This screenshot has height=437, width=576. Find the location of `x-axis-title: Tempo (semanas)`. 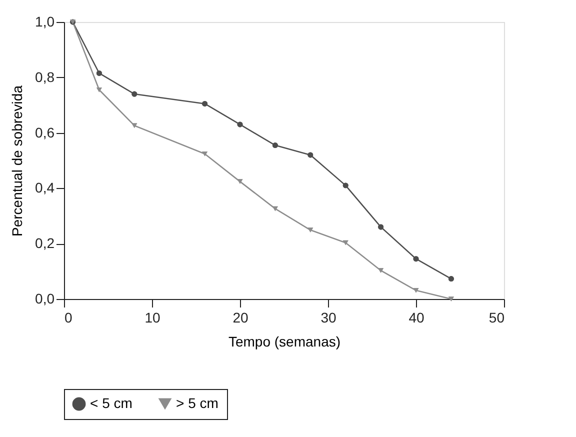

x-axis-title: Tempo (semanas) is located at coordinates (284, 342).